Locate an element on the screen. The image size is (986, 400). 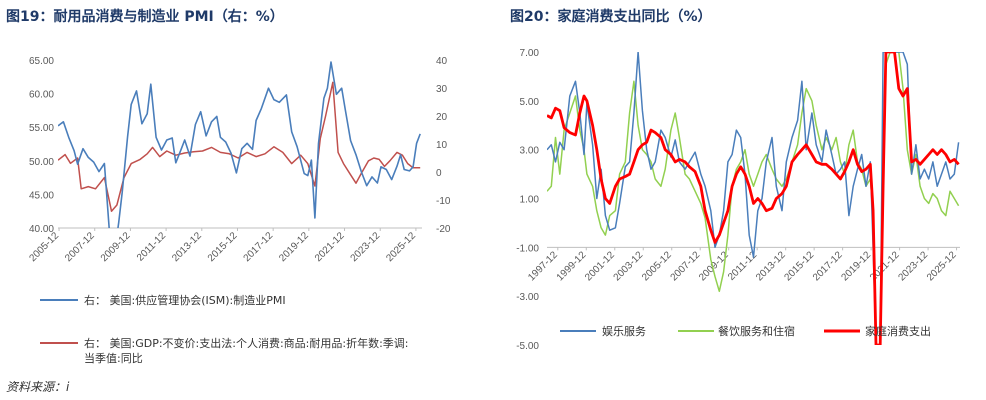
right-chart-title: 图20：家庭消费支出同比（%） is located at coordinates (611, 17).